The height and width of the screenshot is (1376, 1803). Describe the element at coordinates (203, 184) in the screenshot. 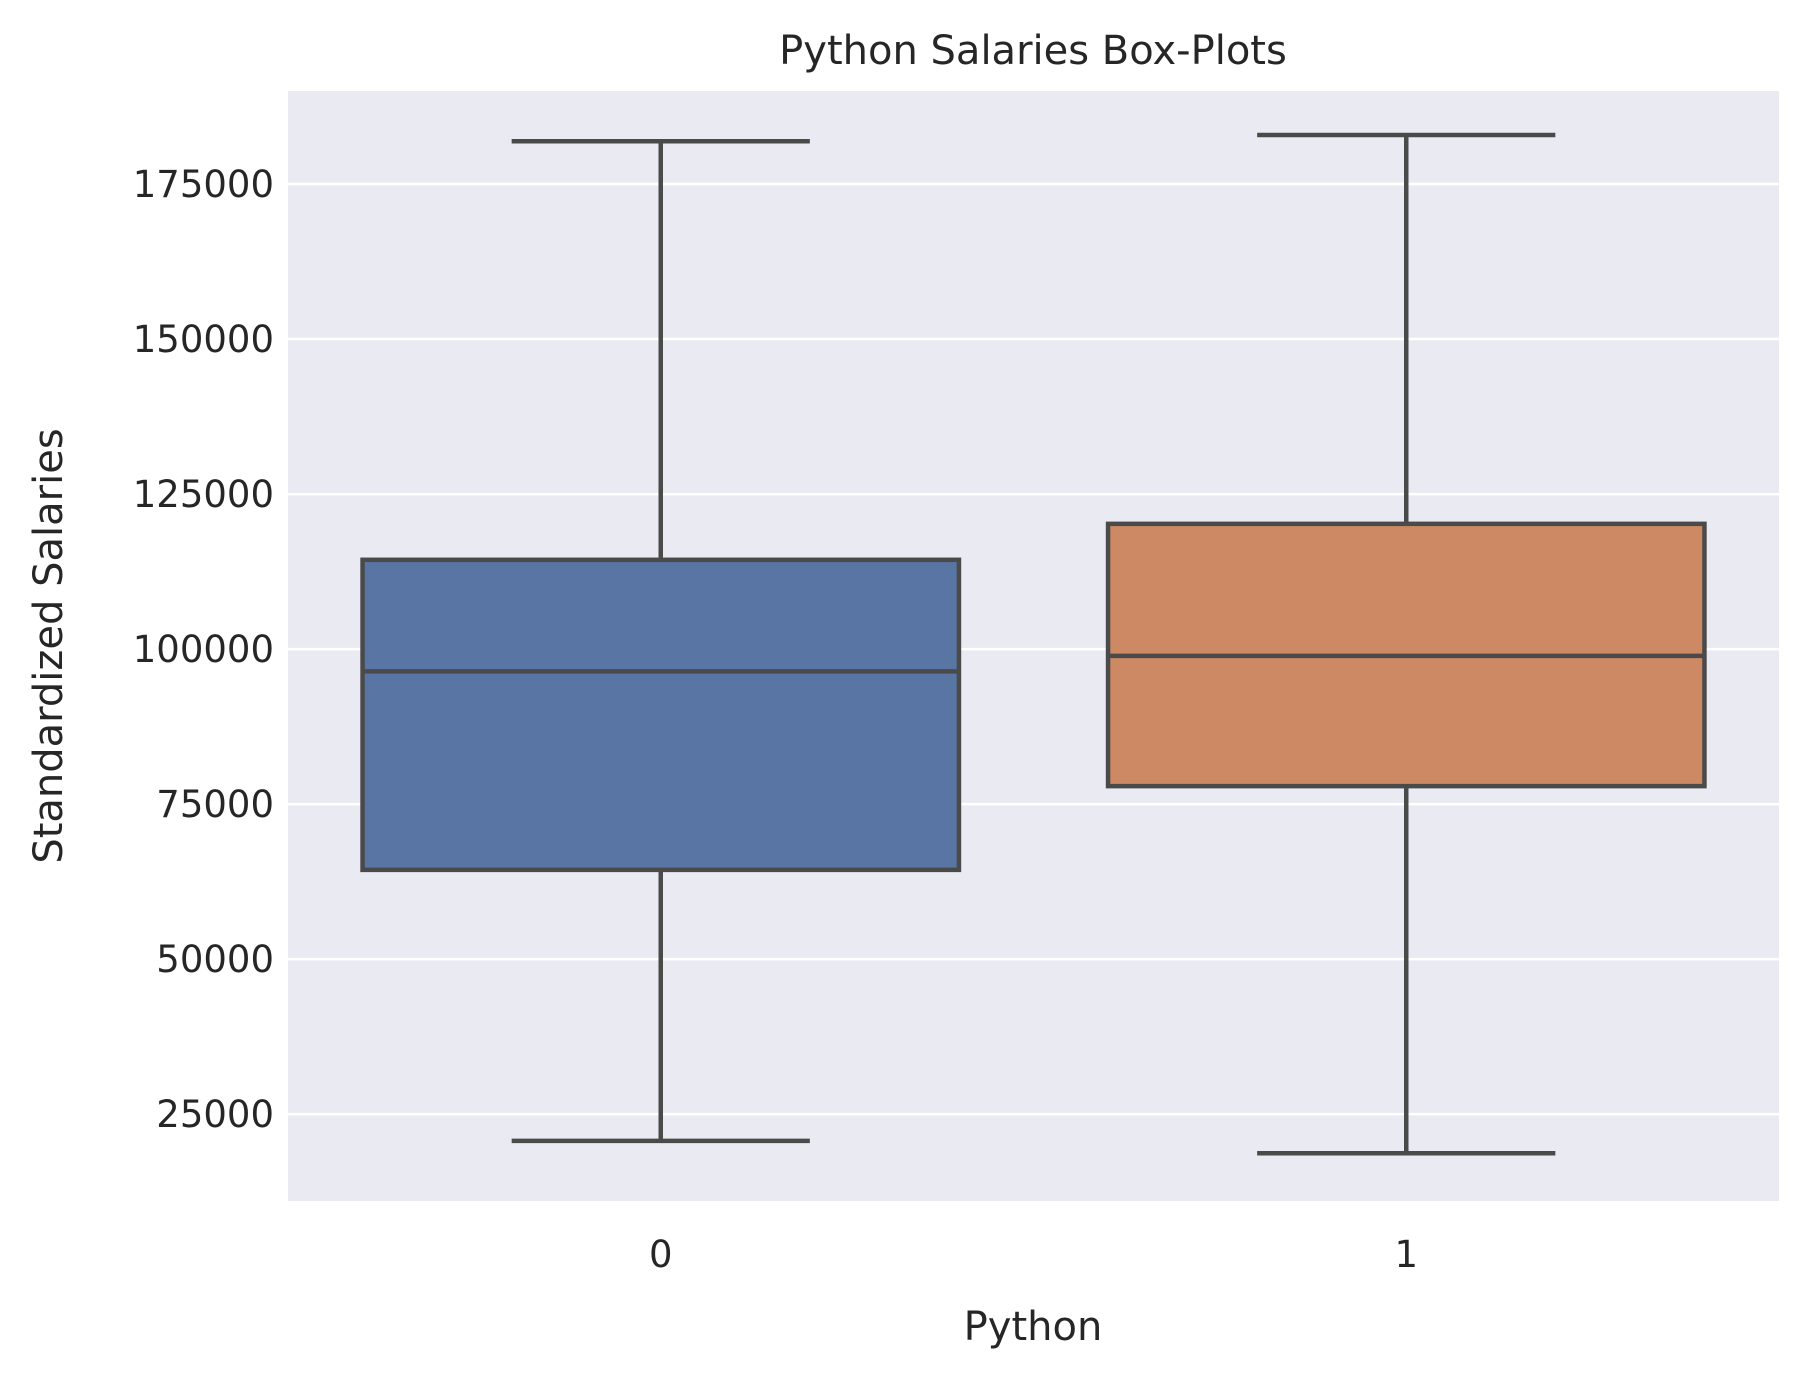

I see `y-tick-label: 175000` at that location.